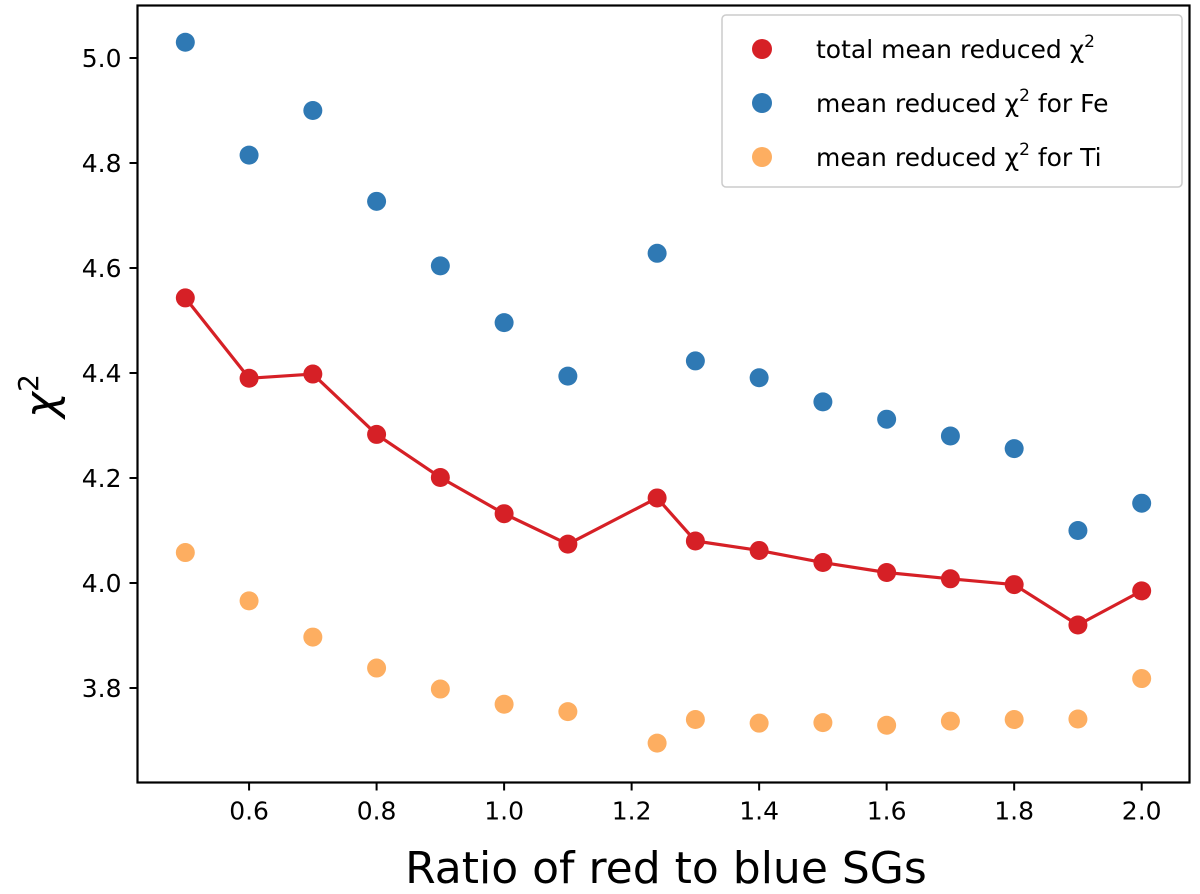  What do you see at coordinates (102, 58) in the screenshot?
I see `y-tick-label: 5.0` at bounding box center [102, 58].